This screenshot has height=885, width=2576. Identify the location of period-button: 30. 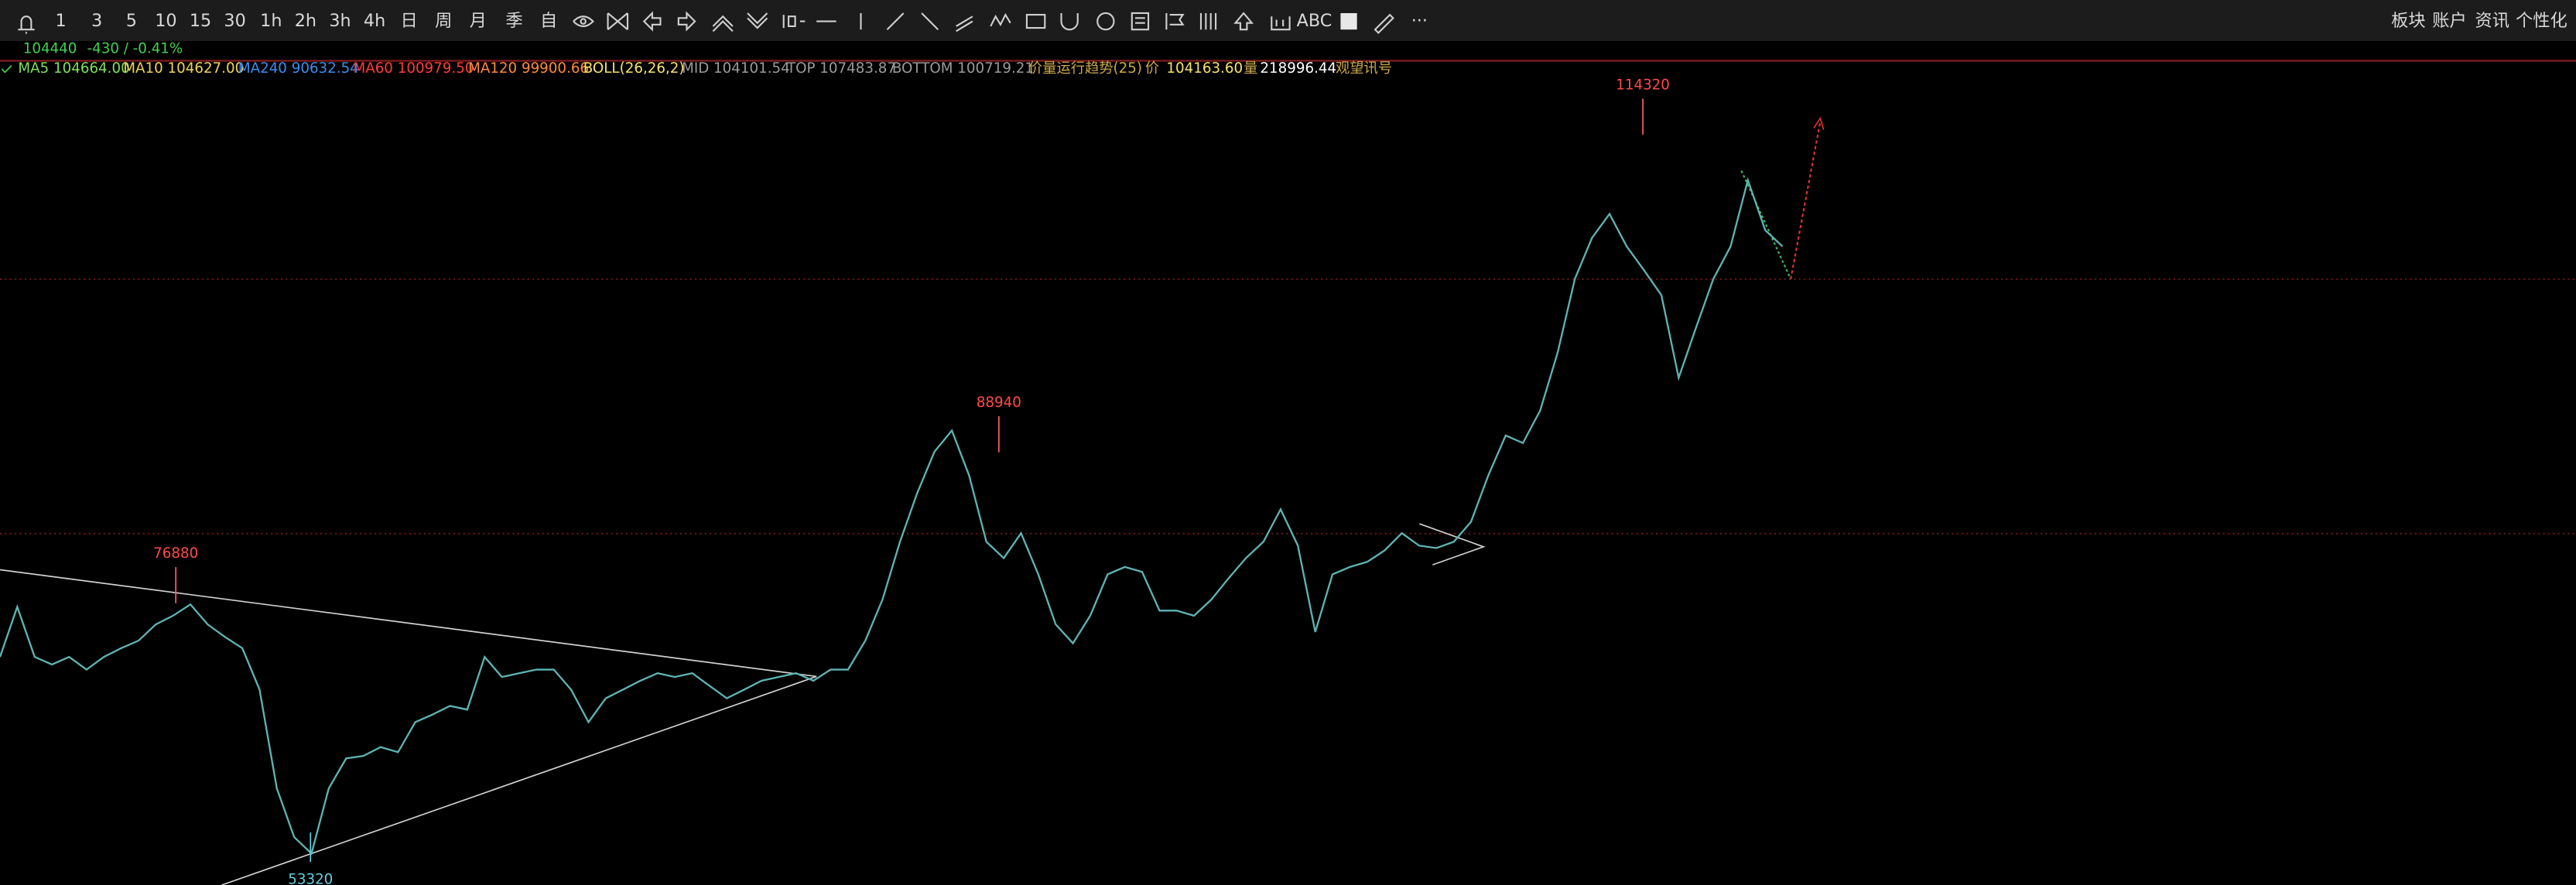
(235, 21).